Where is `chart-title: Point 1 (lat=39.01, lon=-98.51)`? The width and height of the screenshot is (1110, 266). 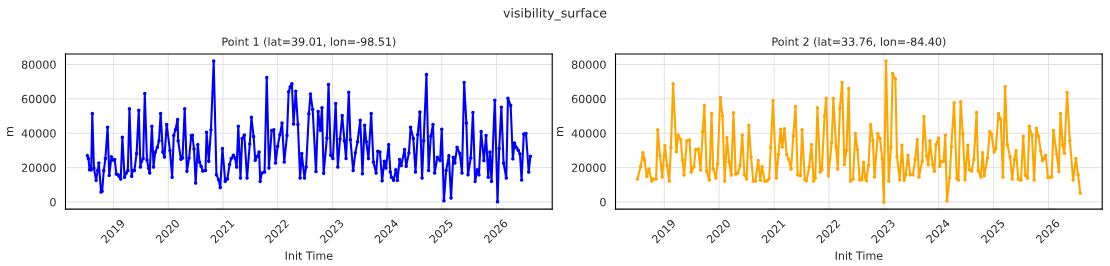
chart-title: Point 1 (lat=39.01, lon=-98.51) is located at coordinates (309, 42).